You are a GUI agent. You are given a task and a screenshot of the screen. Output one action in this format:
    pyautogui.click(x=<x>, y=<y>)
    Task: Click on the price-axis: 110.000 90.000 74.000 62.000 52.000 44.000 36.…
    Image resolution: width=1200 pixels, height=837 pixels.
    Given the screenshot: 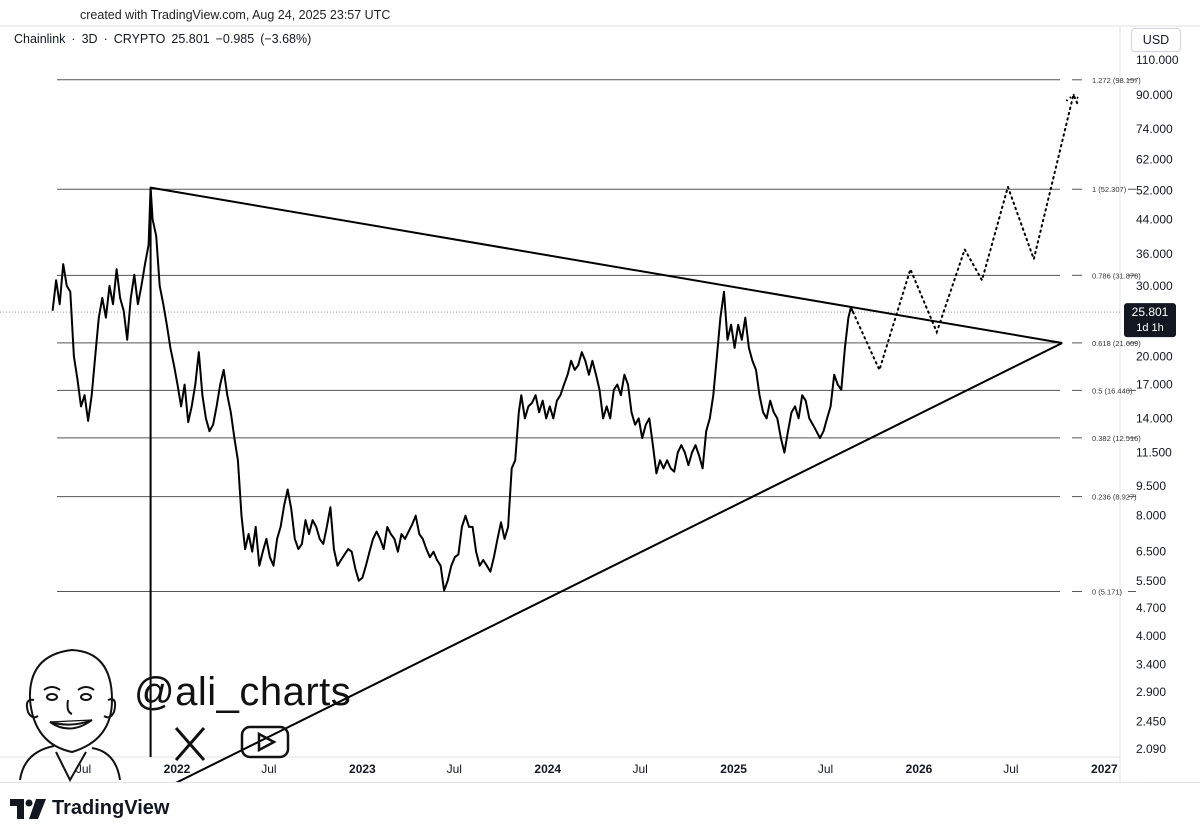 What is the action you would take?
    pyautogui.click(x=1157, y=404)
    